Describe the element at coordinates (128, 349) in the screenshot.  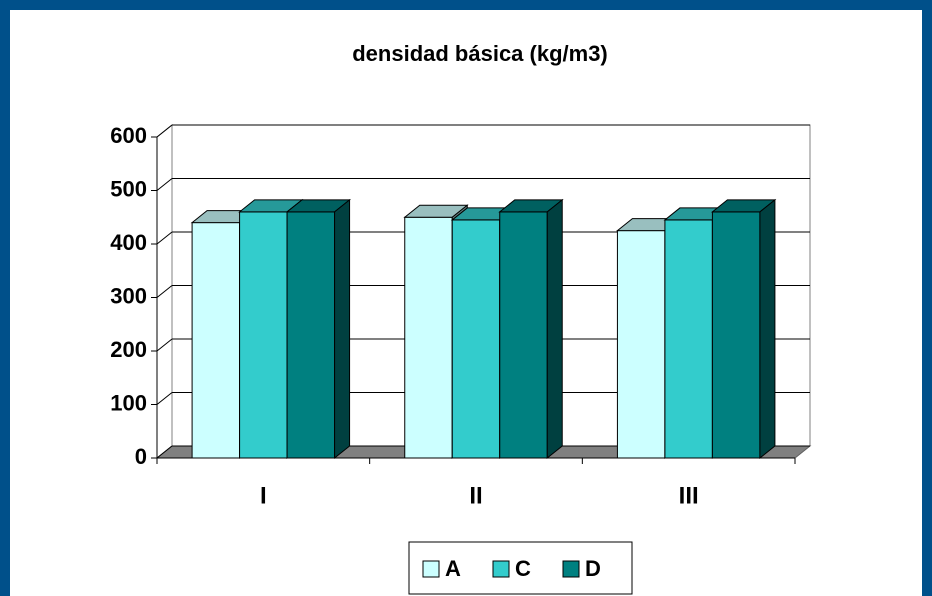
I see `y-tick-label: 200` at that location.